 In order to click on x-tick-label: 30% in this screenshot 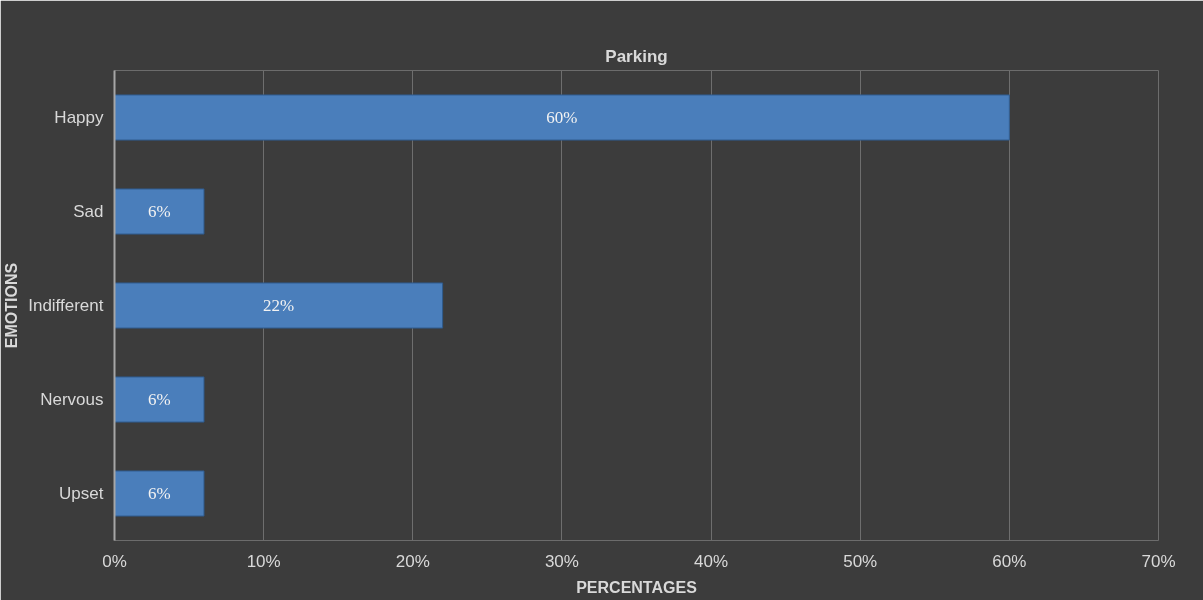, I will do `click(561, 561)`.